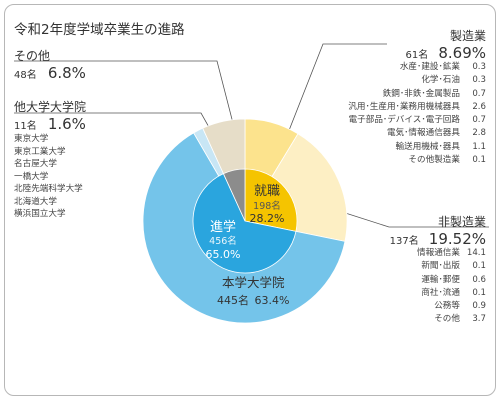 The height and width of the screenshot is (404, 500). I want to click on other-grad-percent: 1.6%, so click(66, 124).